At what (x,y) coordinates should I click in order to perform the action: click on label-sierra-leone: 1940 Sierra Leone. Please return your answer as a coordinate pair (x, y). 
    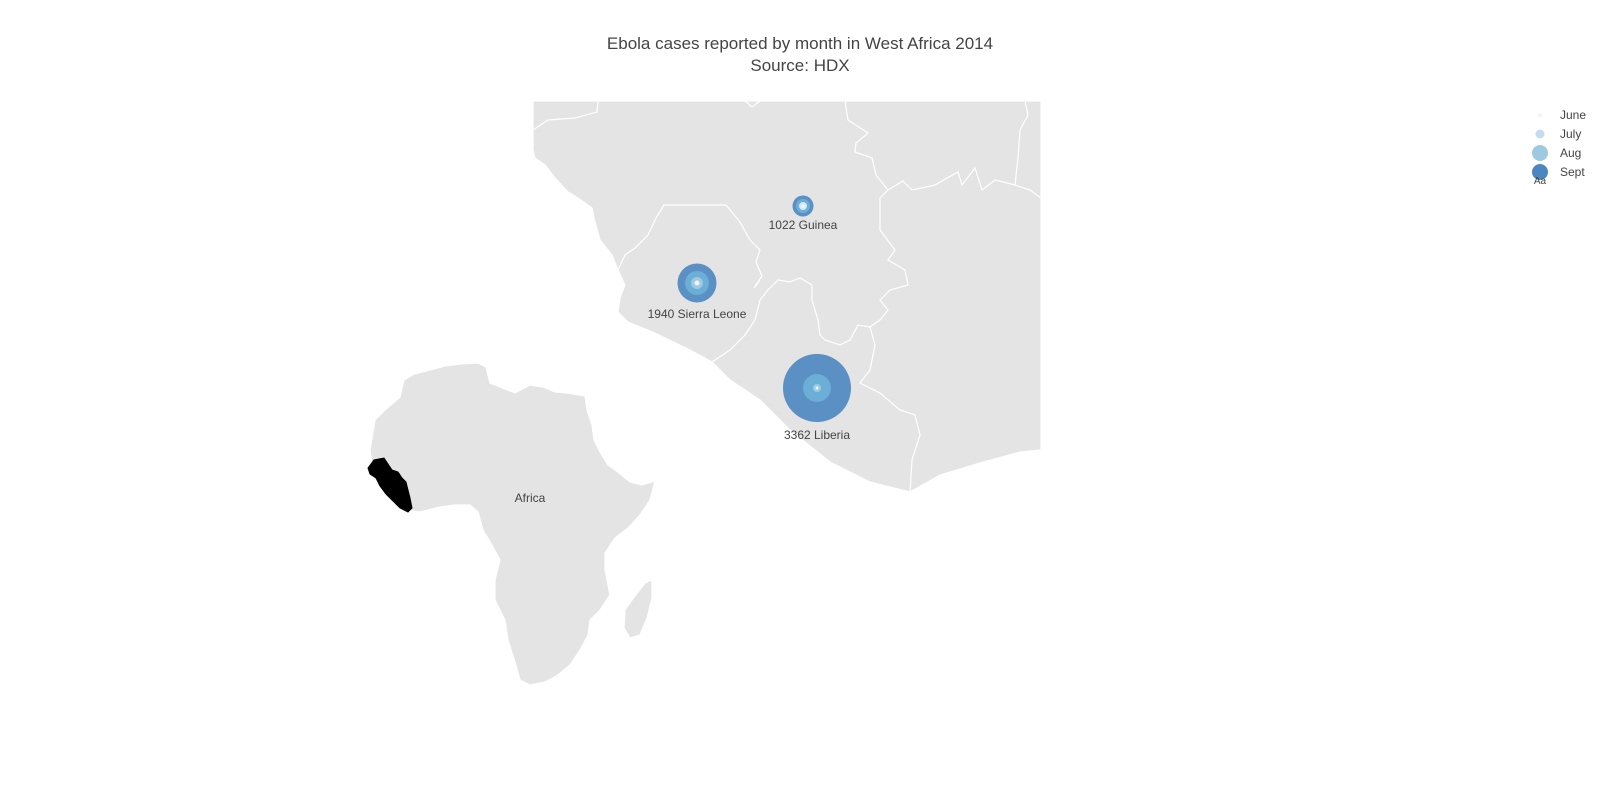
    Looking at the image, I should click on (697, 314).